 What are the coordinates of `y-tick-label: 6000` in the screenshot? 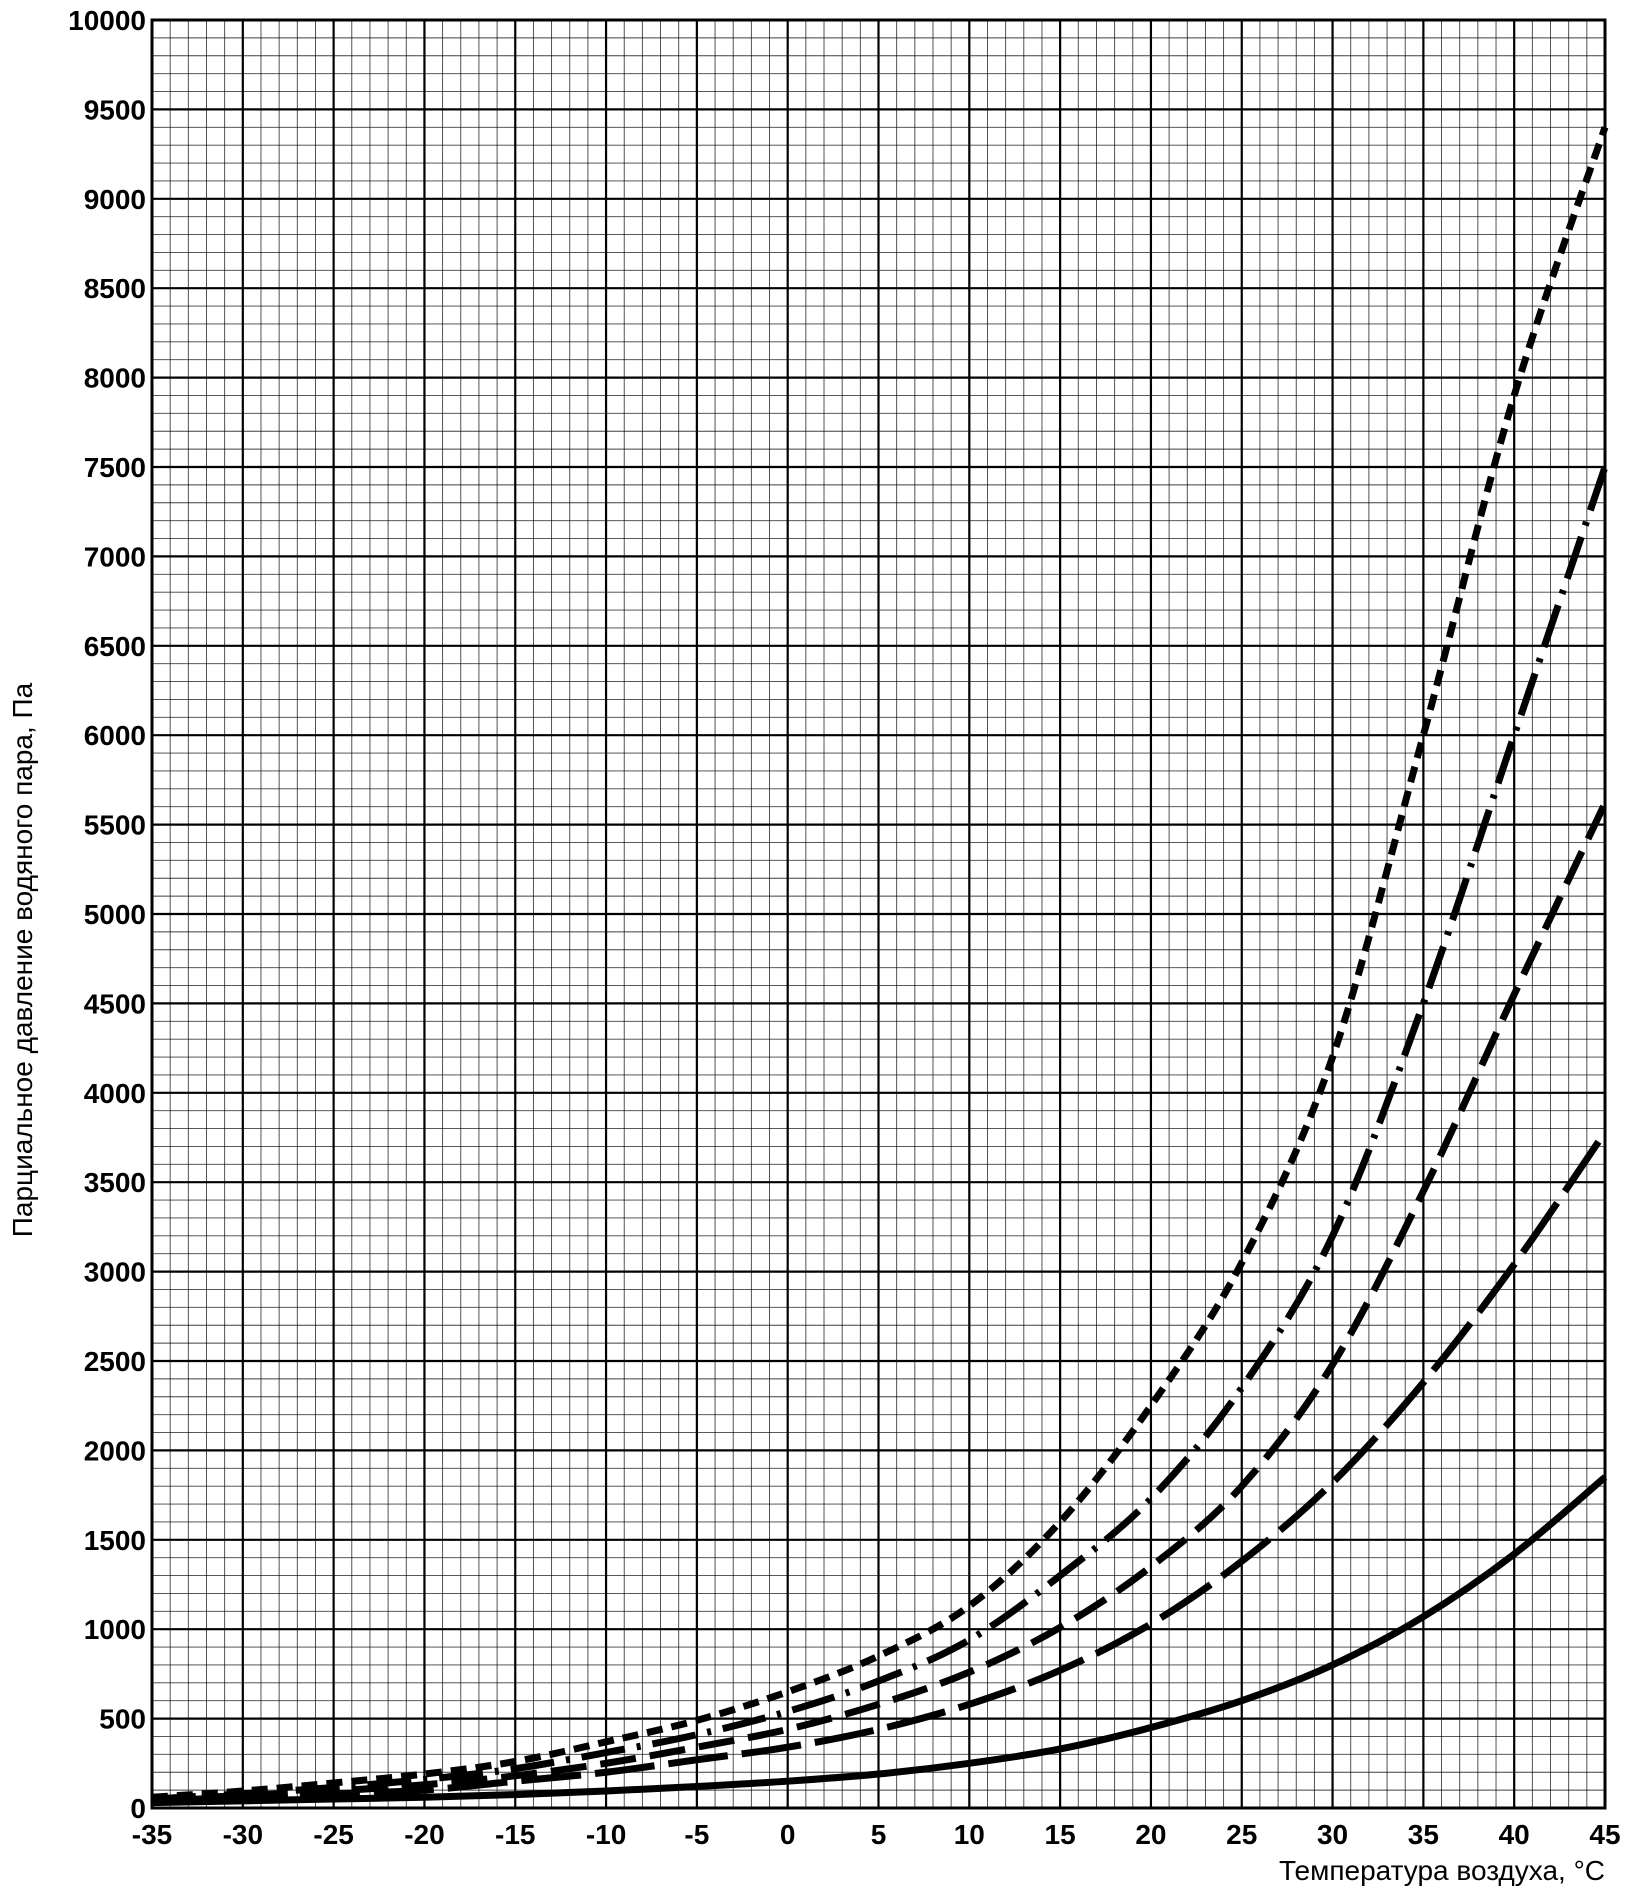 It's located at (115, 735).